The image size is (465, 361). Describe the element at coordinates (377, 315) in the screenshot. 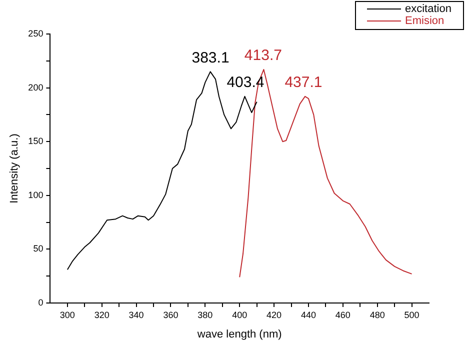

I see `x-tick-label: 480` at that location.